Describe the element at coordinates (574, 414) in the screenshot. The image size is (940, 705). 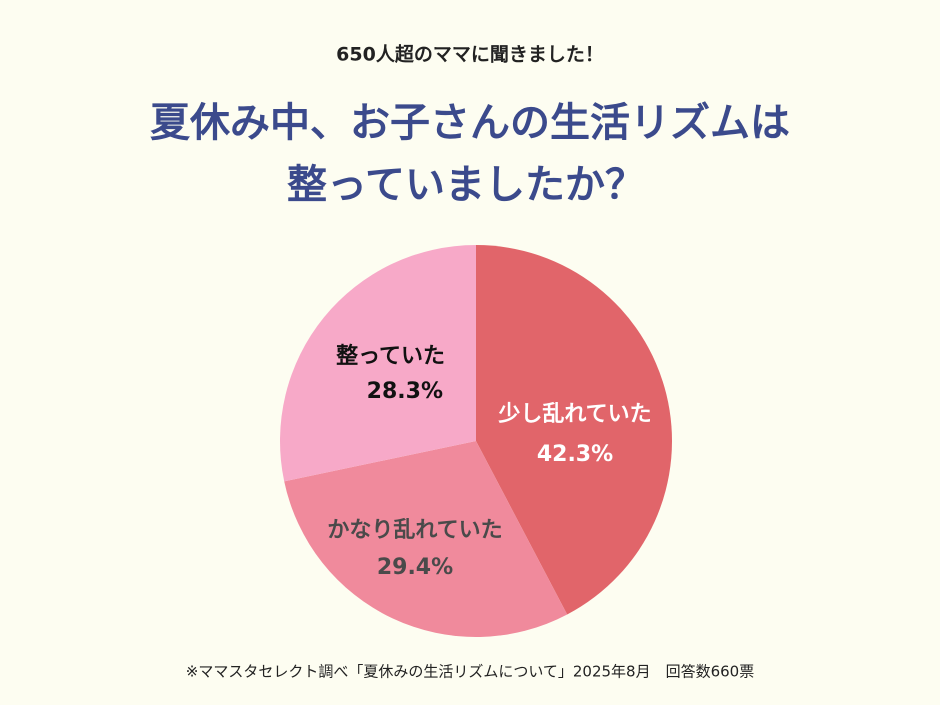
I see `slice-label: 少し乱れていた` at that location.